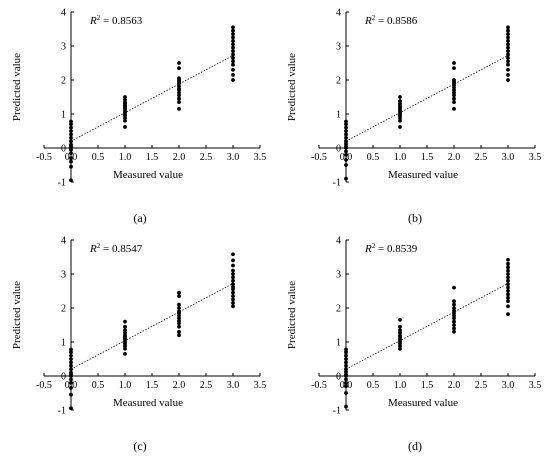 This screenshot has height=458, width=550. I want to click on r2-annotation: R2 = 0.8563, so click(116, 20).